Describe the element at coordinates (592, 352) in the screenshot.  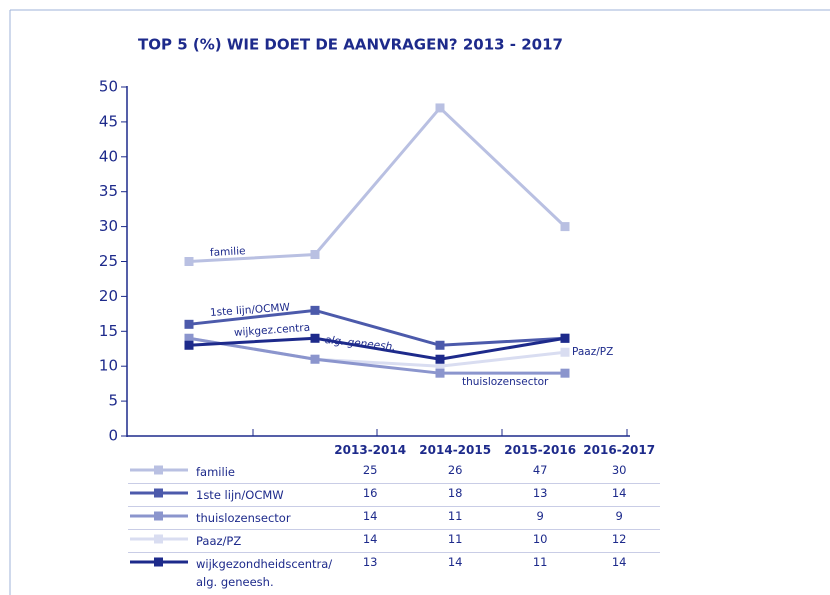
I see `annotation: Paaz/PZ` at that location.